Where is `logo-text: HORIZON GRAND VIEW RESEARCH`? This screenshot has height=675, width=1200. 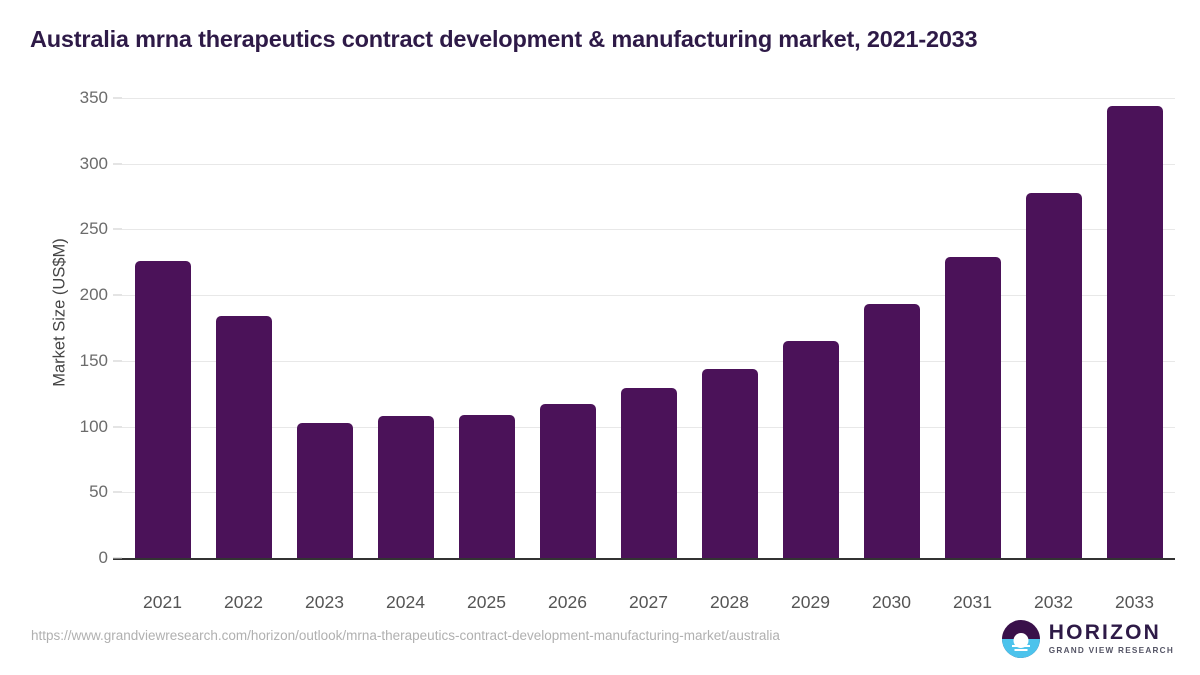 logo-text: HORIZON GRAND VIEW RESEARCH is located at coordinates (1111, 638).